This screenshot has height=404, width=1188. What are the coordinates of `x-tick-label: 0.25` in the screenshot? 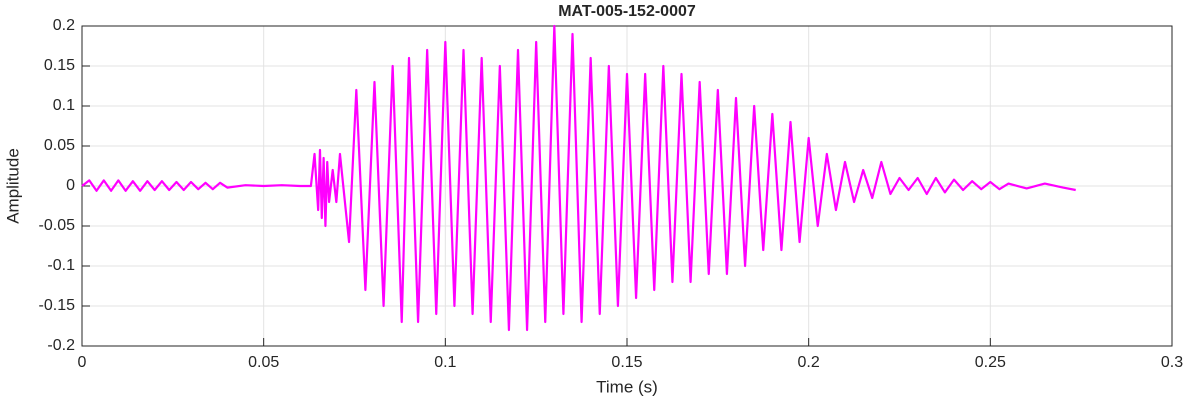 It's located at (990, 362).